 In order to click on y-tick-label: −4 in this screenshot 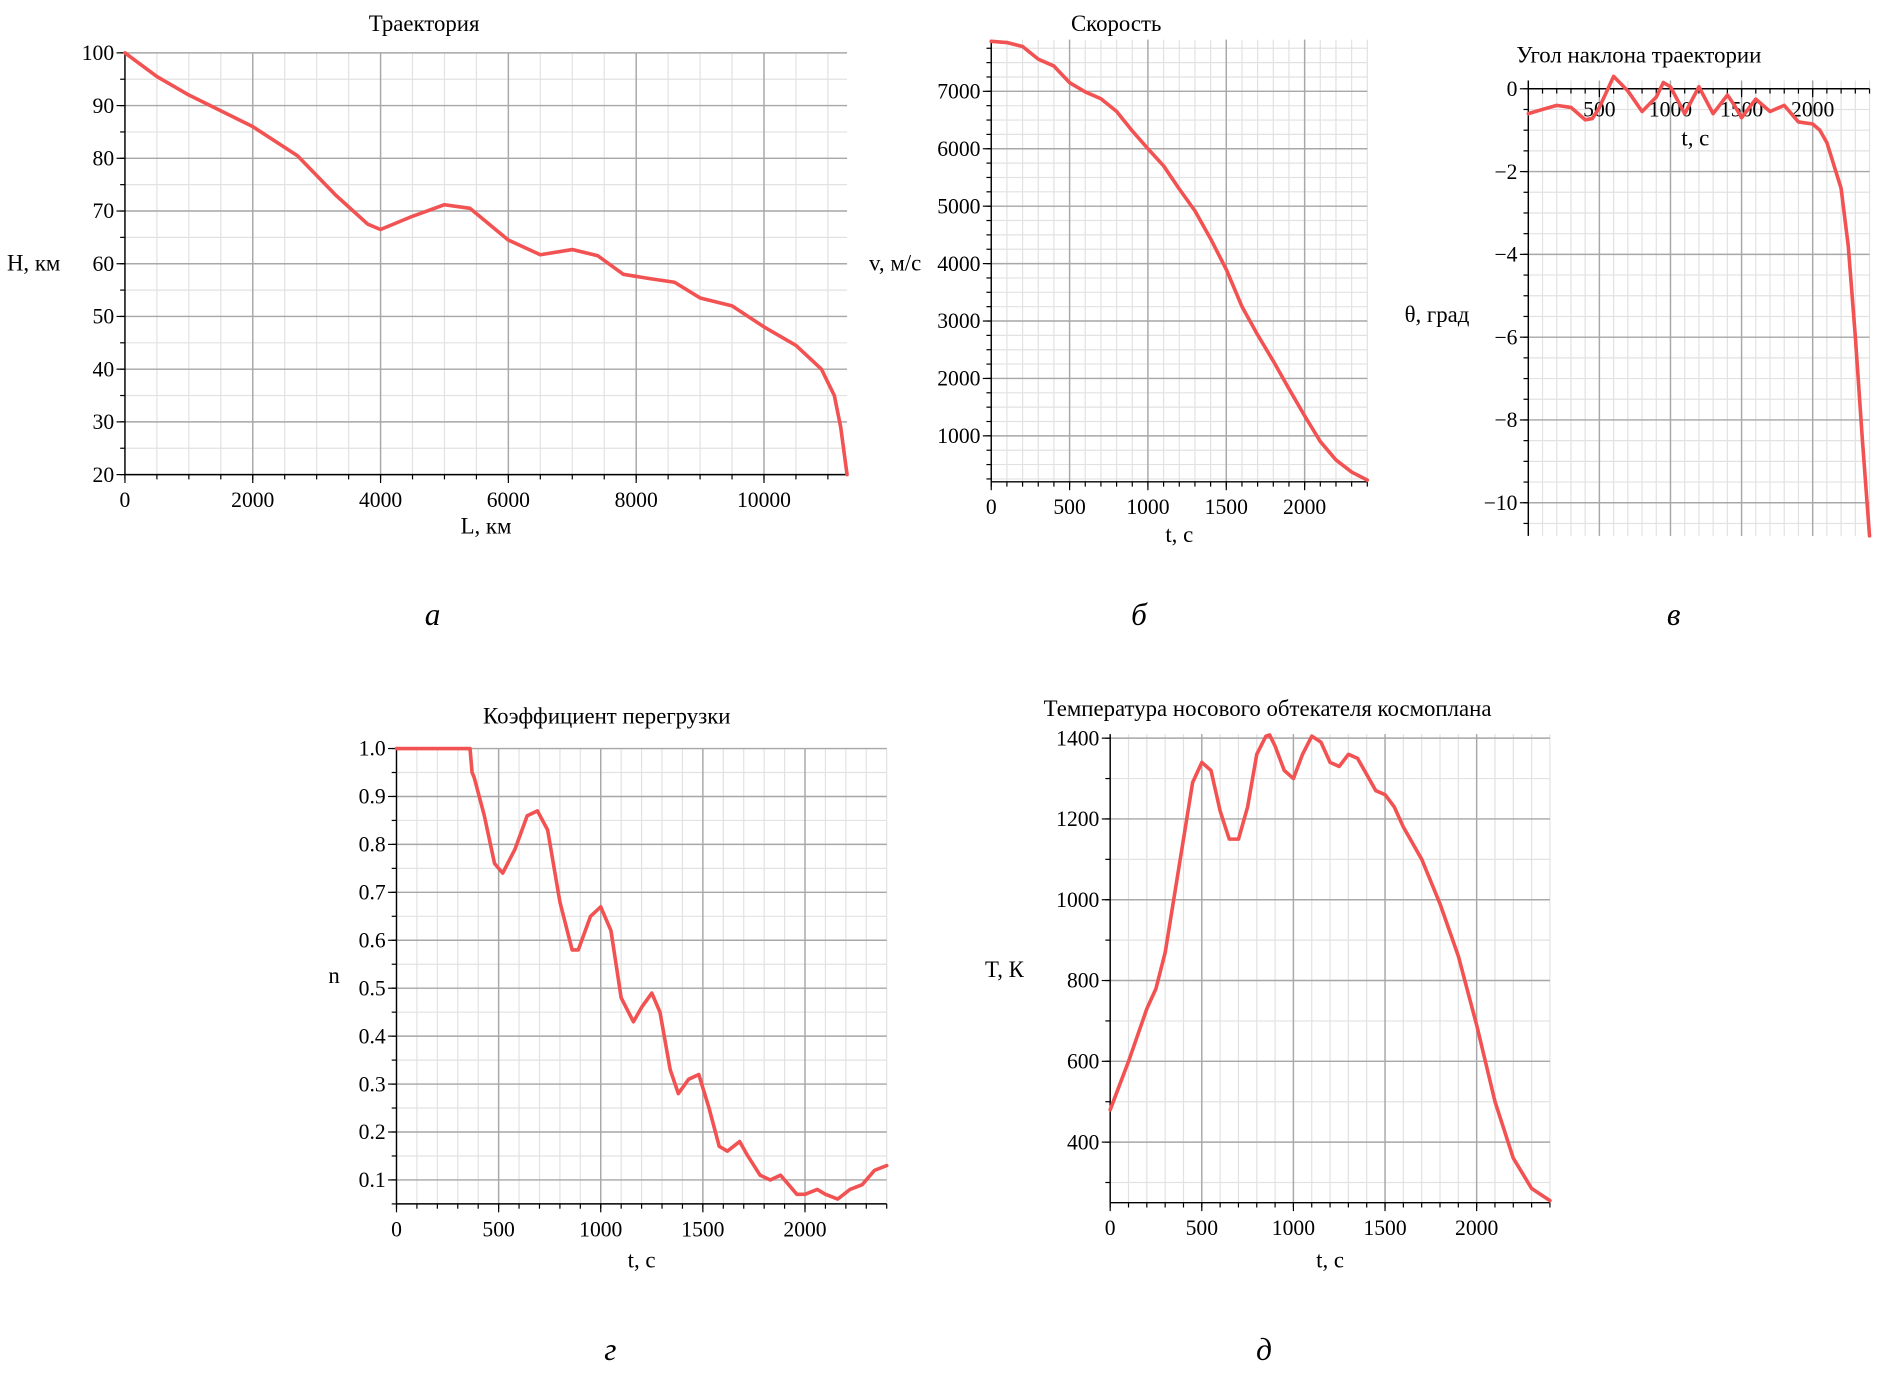, I will do `click(1505, 255)`.